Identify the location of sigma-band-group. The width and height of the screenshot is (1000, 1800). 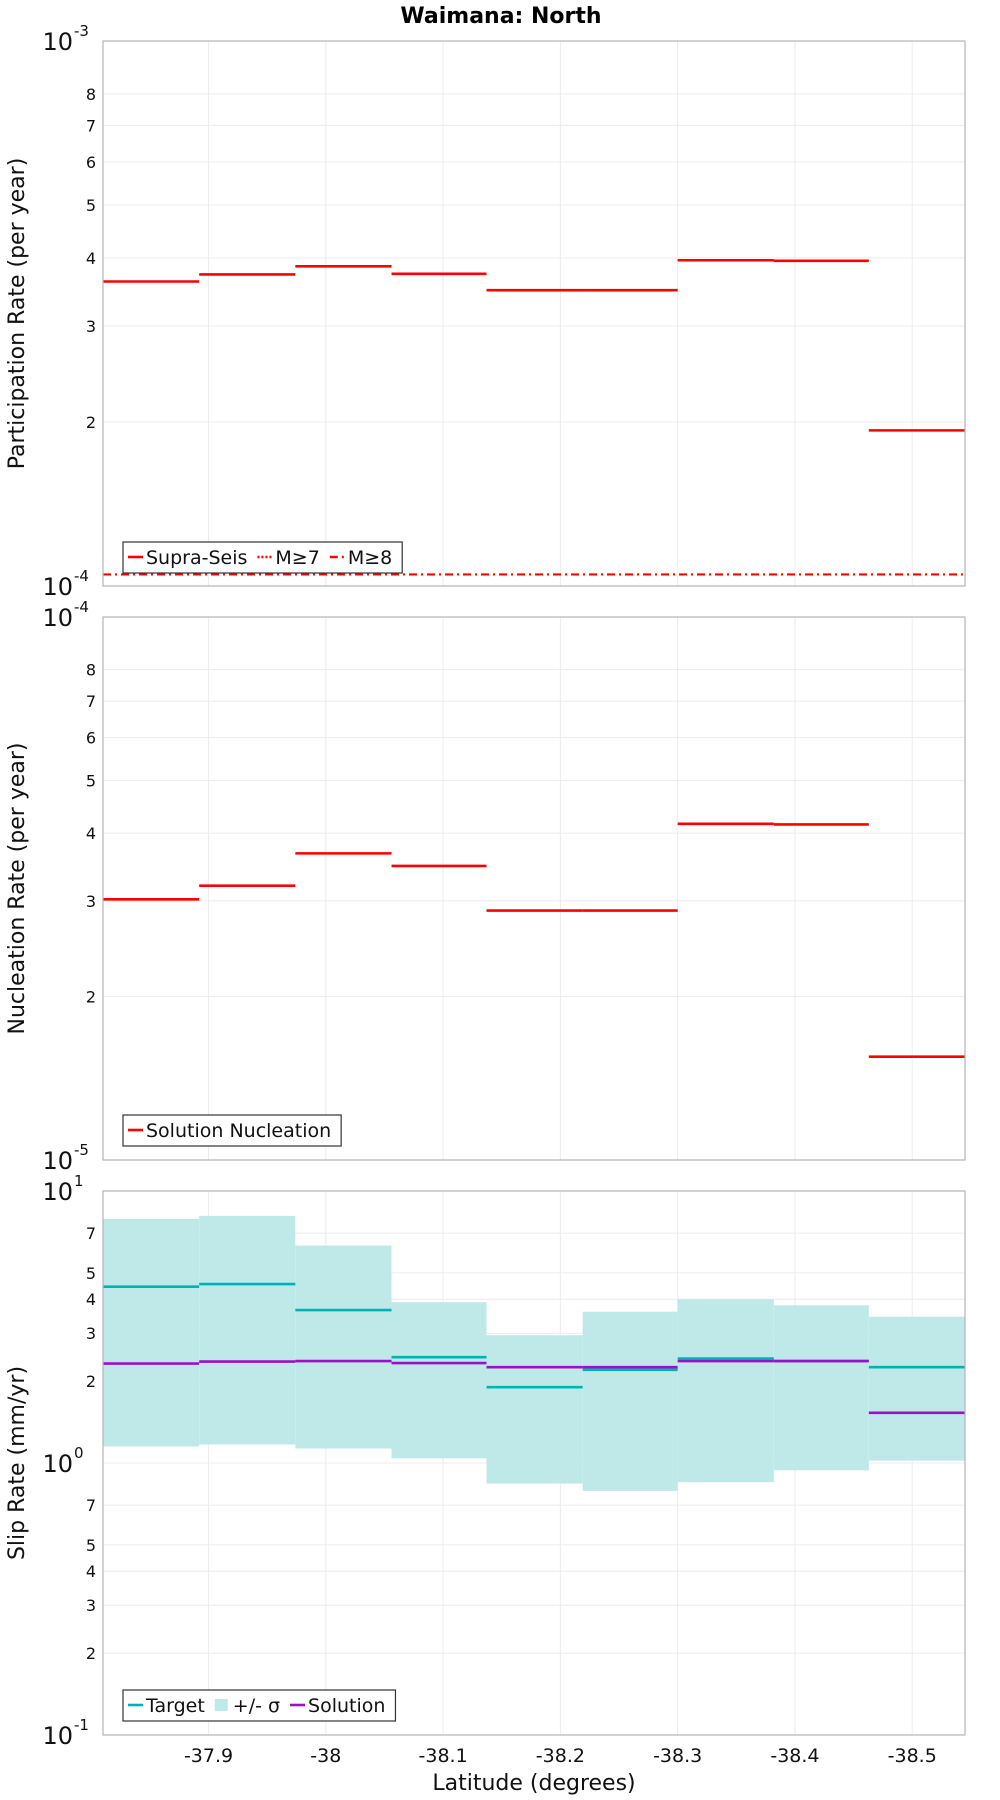
(534, 1353).